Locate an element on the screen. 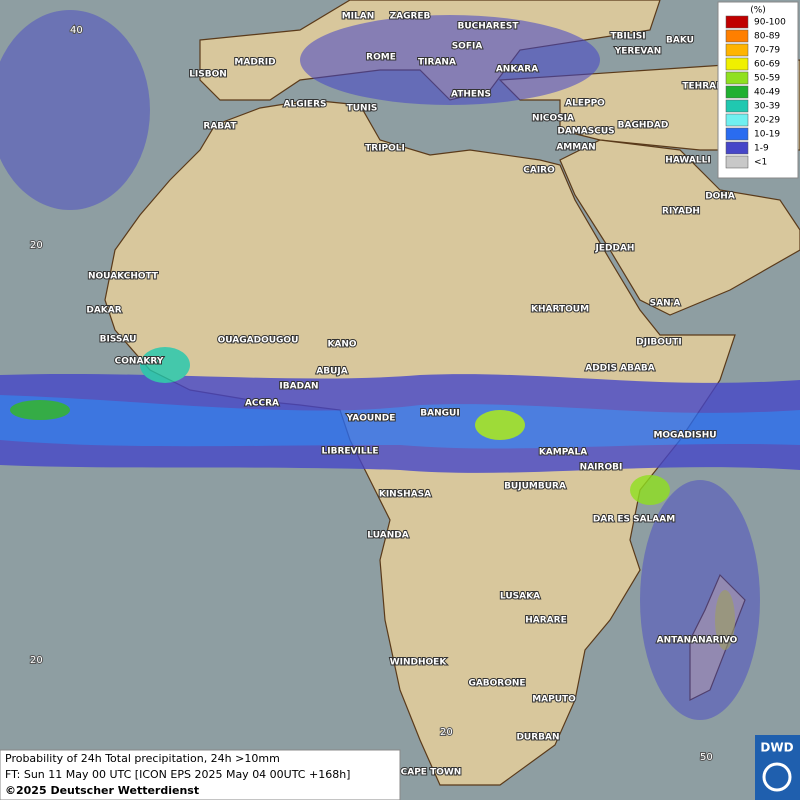  logo-icon is located at coordinates (777, 777).